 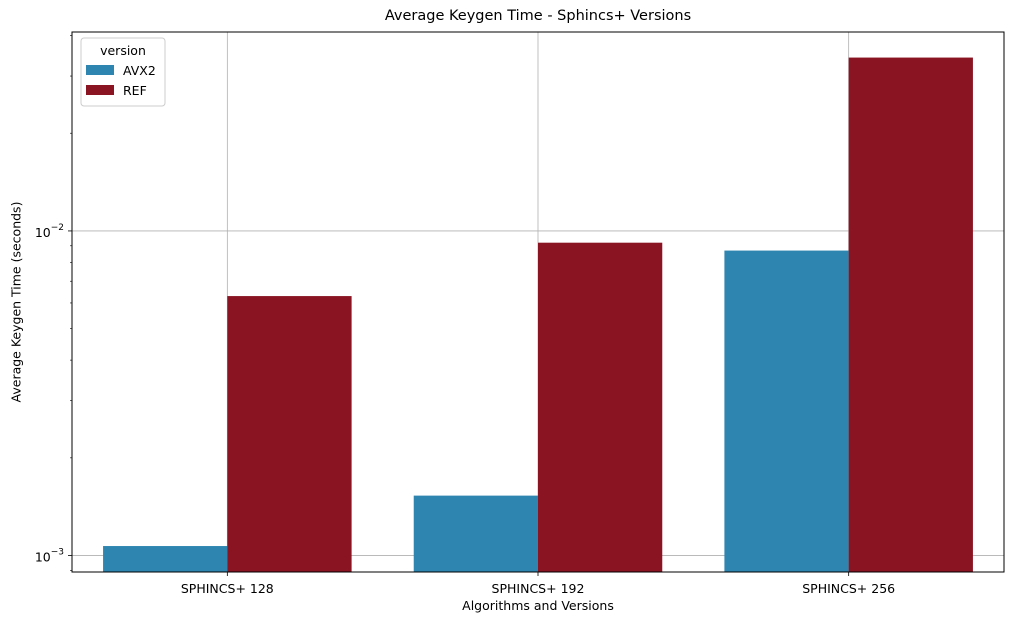 I want to click on legend-title: version, so click(x=123, y=50).